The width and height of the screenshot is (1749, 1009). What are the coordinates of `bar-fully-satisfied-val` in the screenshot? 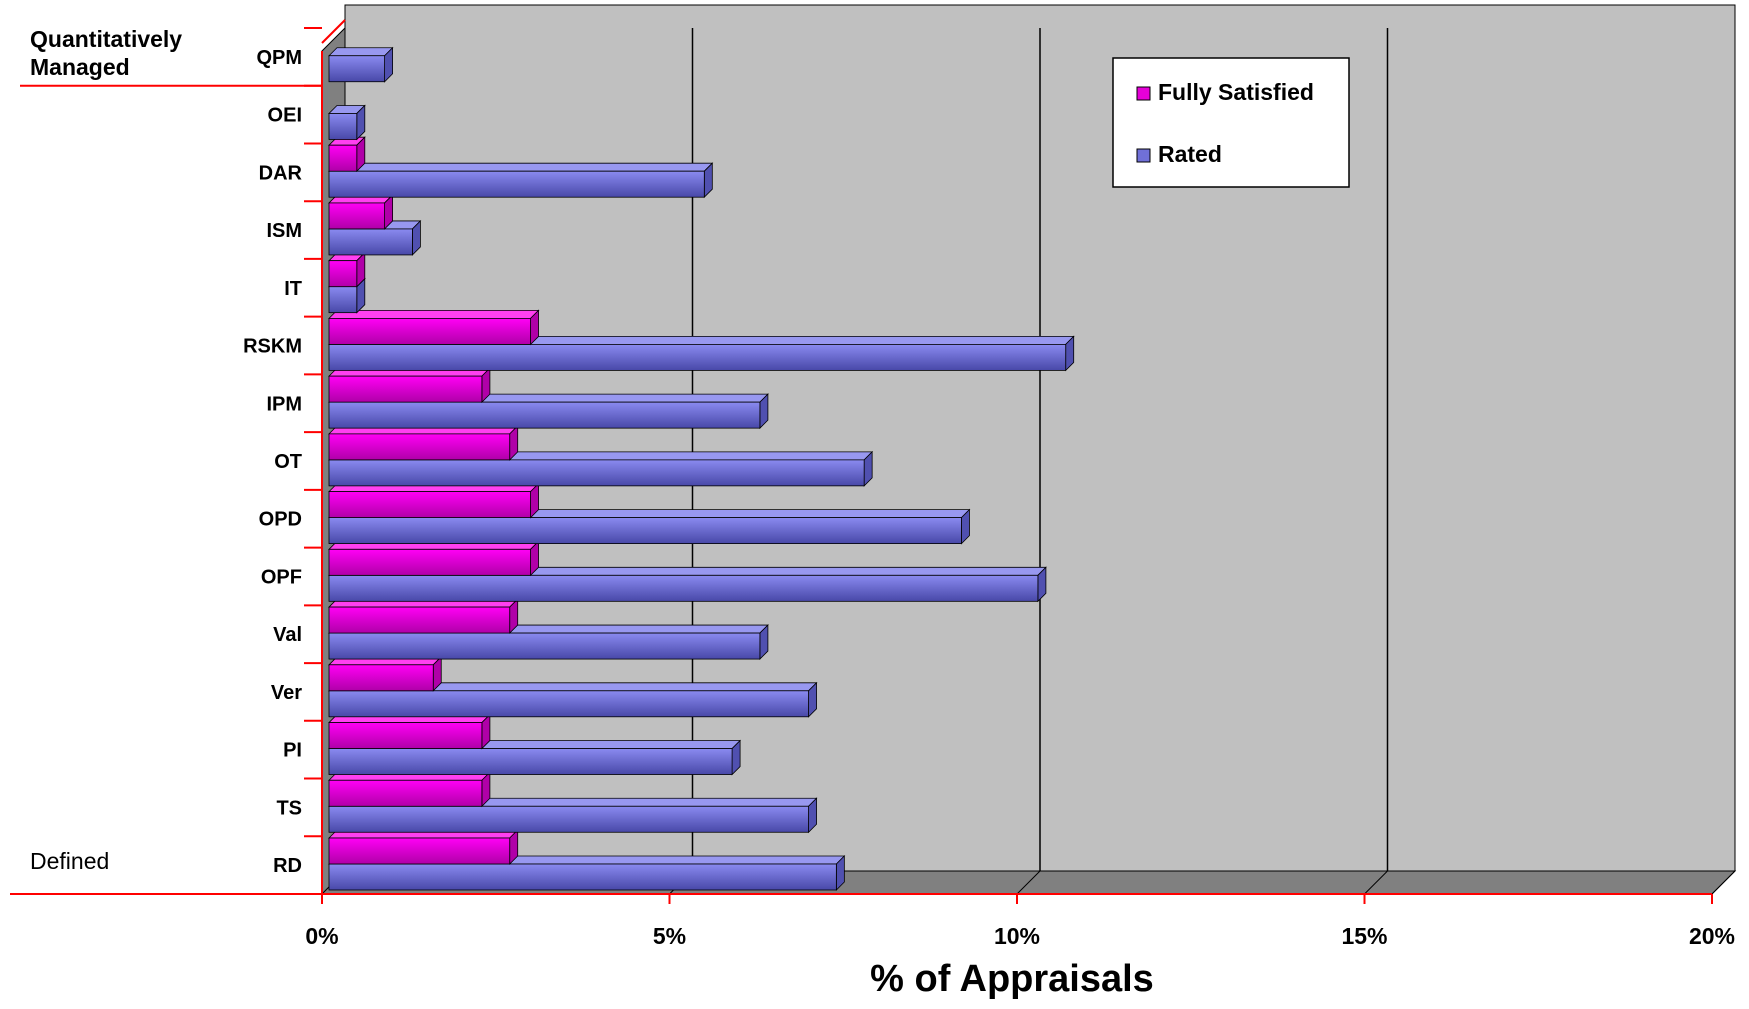 It's located at (423, 616).